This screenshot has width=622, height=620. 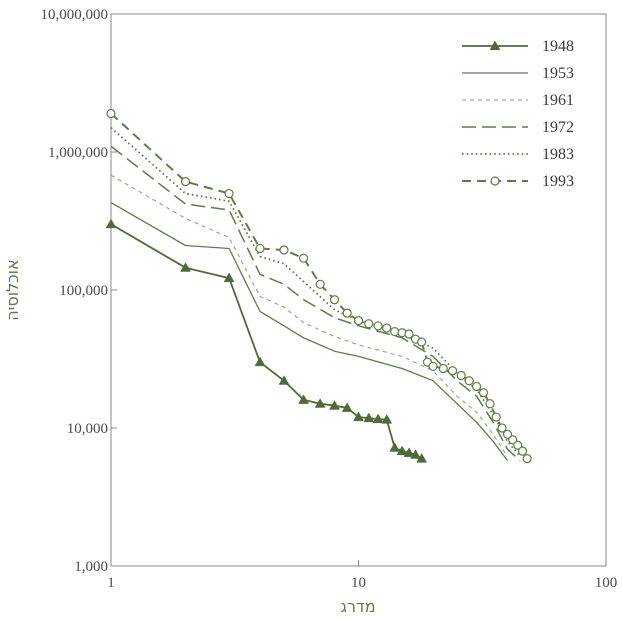 I want to click on y-tick-label: 100,000, so click(x=83, y=291).